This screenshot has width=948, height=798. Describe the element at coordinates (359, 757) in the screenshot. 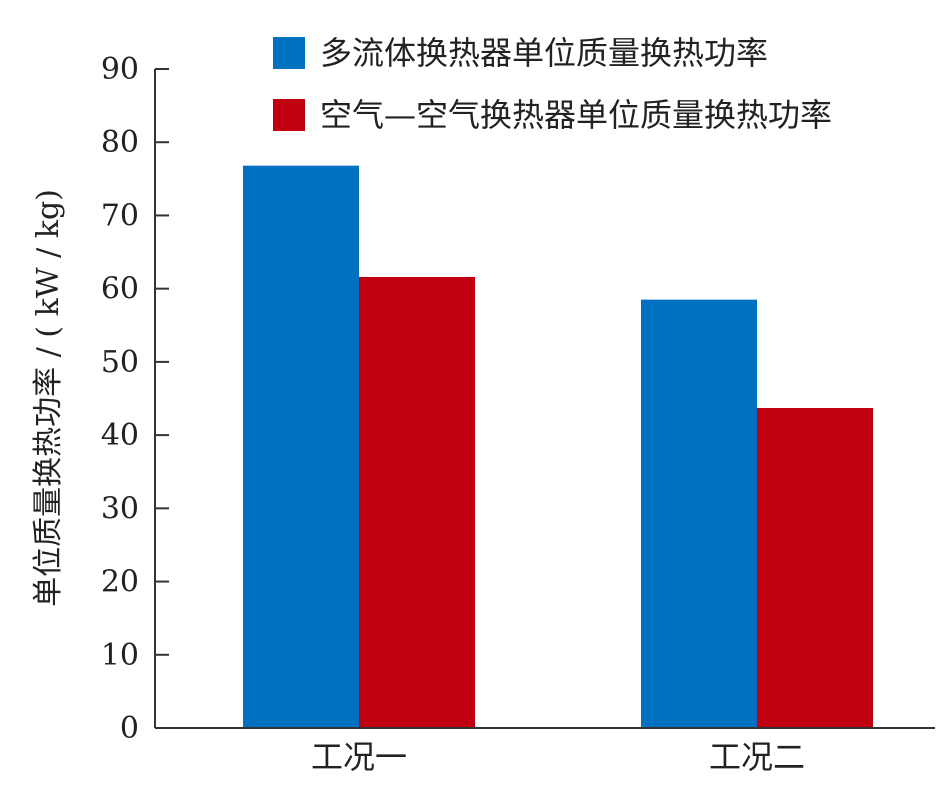

I see `x-category-label: 工况一` at that location.